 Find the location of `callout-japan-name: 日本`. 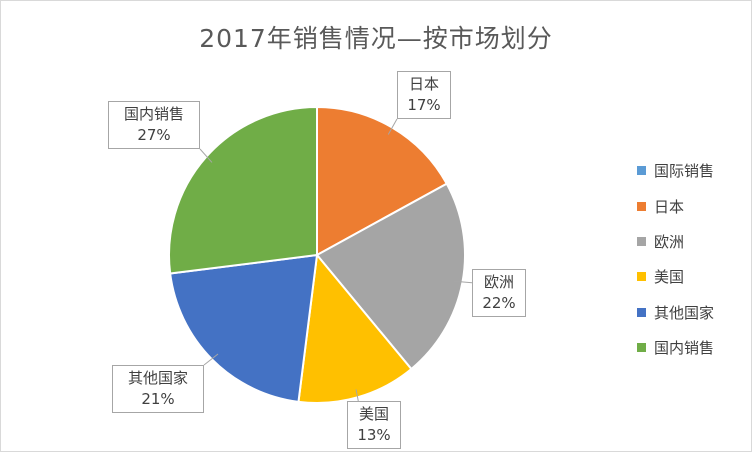

callout-japan-name: 日本 is located at coordinates (423, 84).